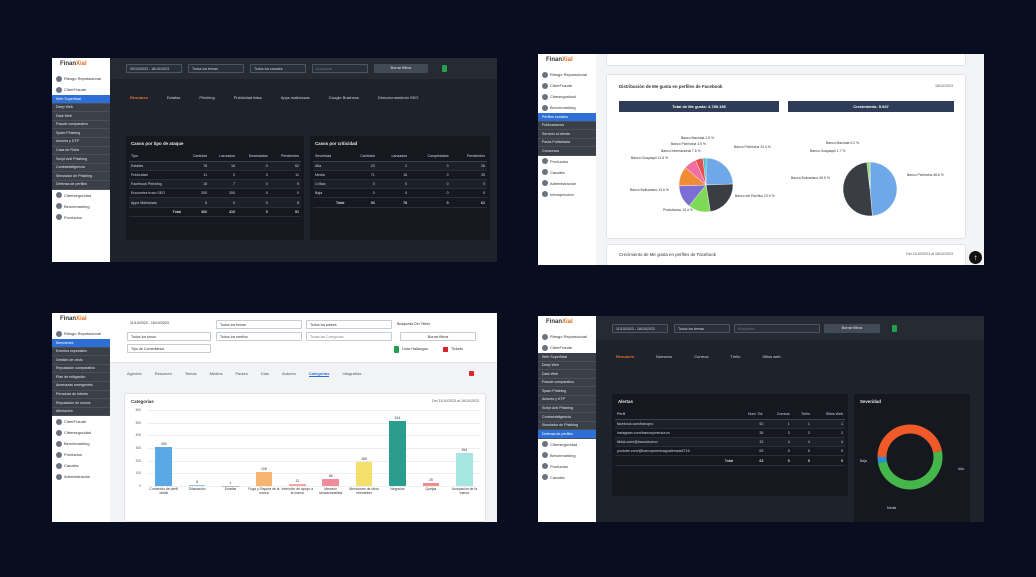 The width and height of the screenshot is (1036, 577). What do you see at coordinates (264, 373) in the screenshot?
I see `tab-dias: Días` at bounding box center [264, 373].